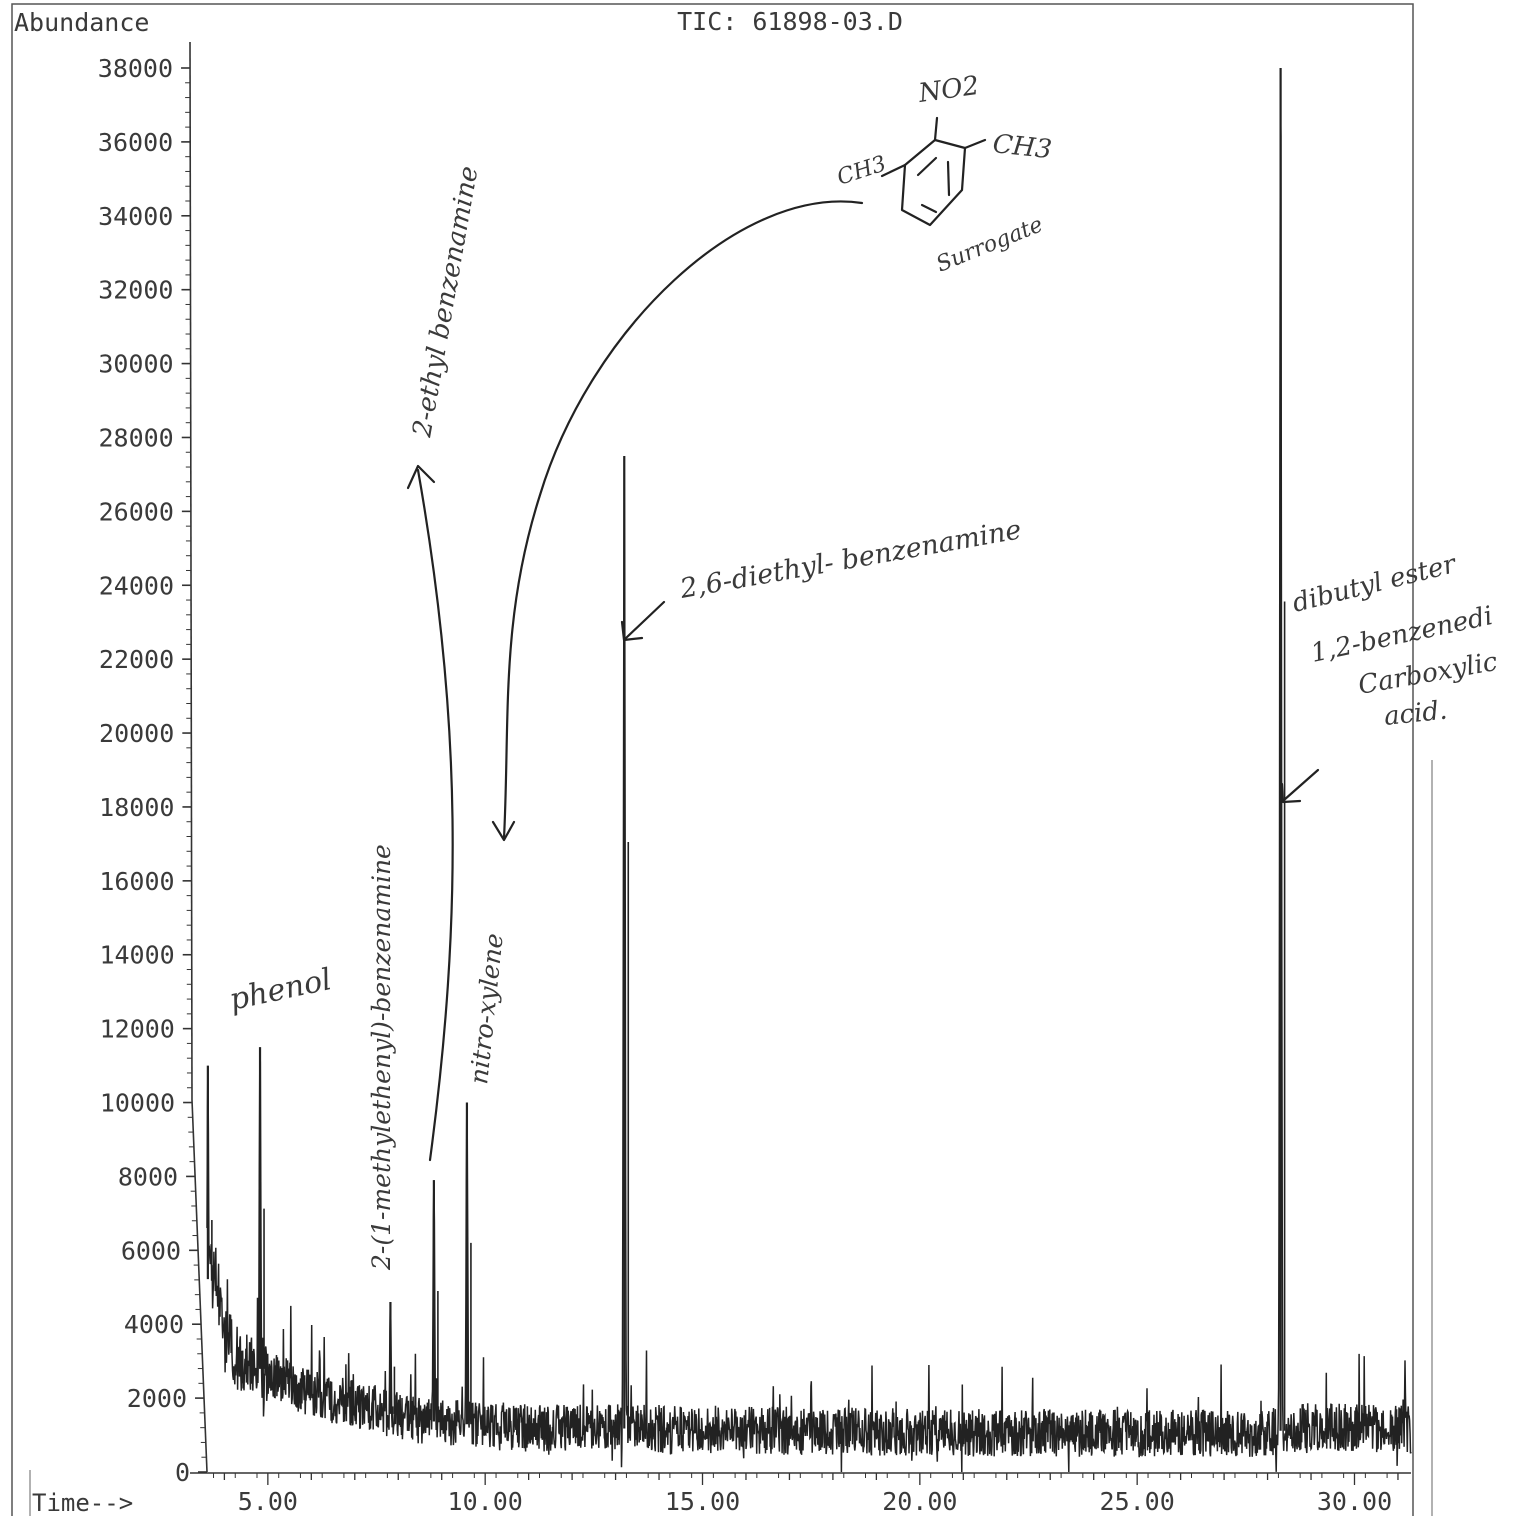 This screenshot has height=1521, width=1518. I want to click on benzene-substituent-bonds, so click(933, 147).